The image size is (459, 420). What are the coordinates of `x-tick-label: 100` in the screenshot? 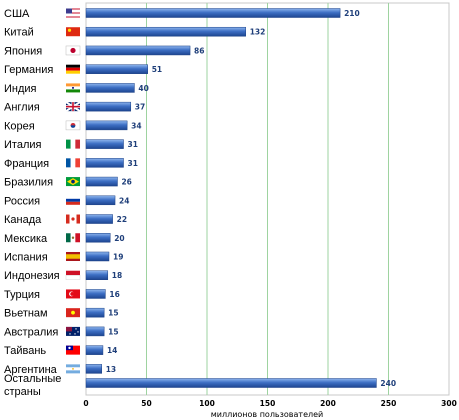 It's located at (207, 403).